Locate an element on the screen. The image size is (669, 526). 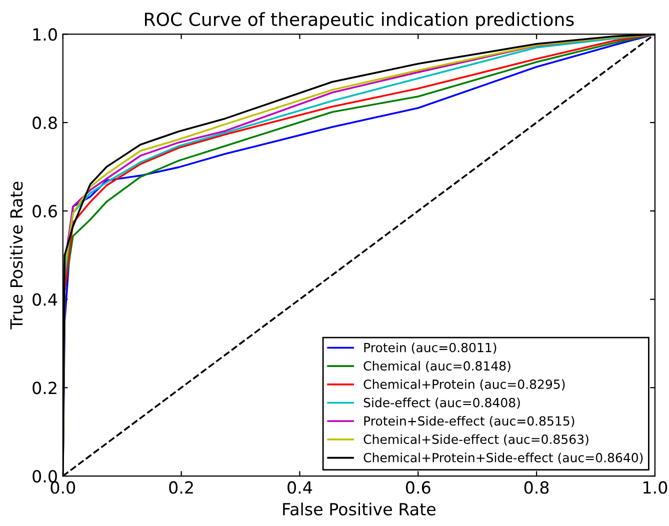
x-axis-title: False Positive Rate is located at coordinates (359, 509).